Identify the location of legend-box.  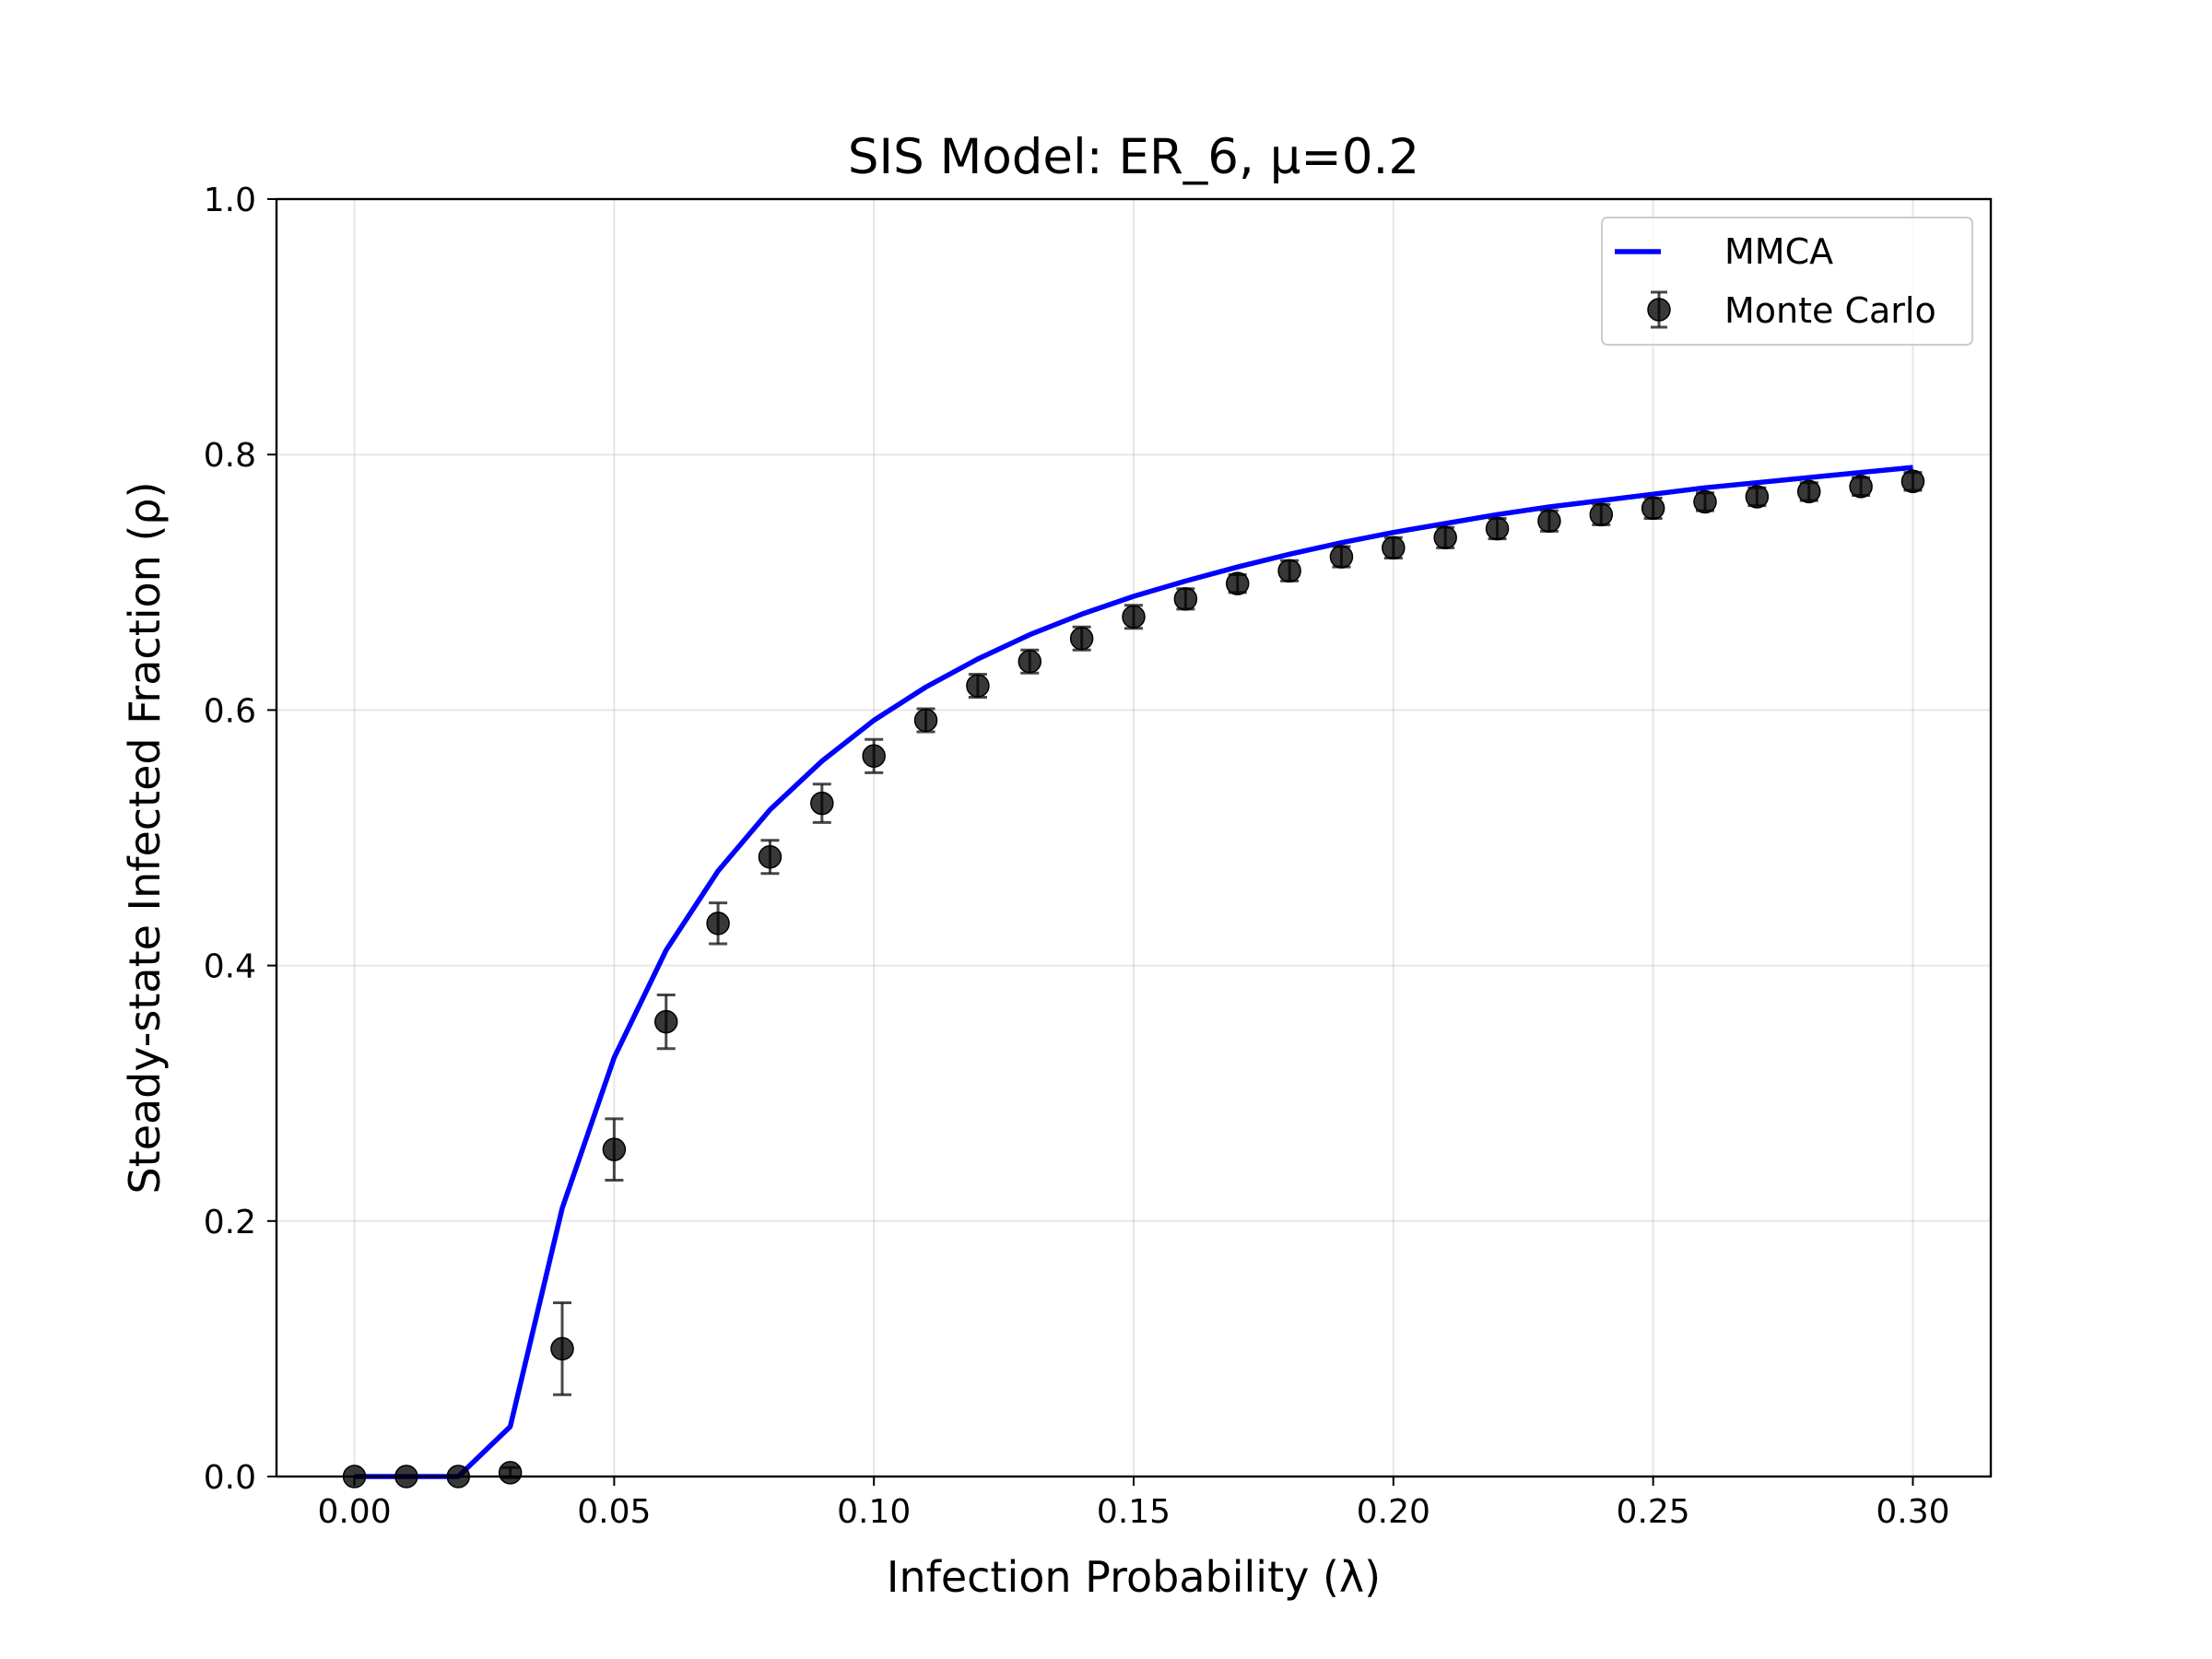
(1787, 281).